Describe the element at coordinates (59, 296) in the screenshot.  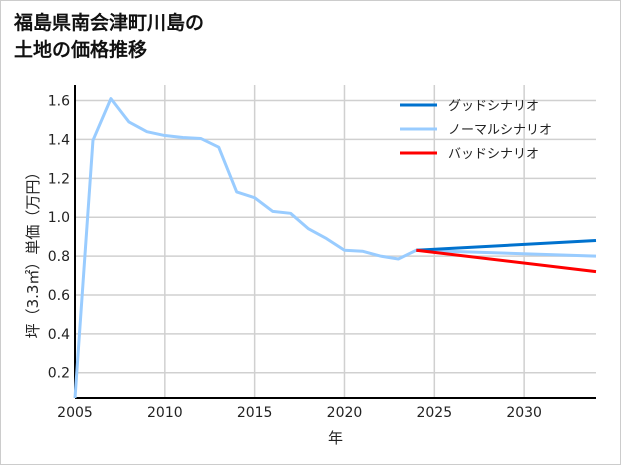
I see `y-tick-label: 0.6` at that location.